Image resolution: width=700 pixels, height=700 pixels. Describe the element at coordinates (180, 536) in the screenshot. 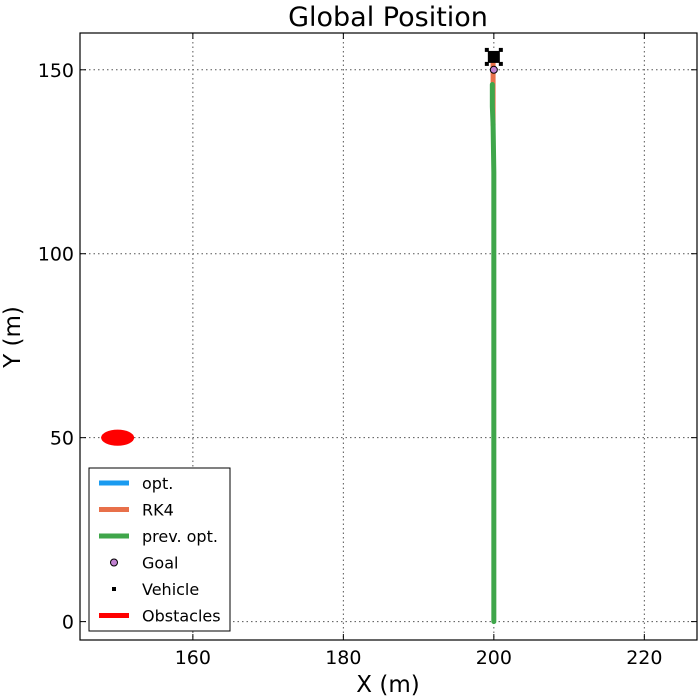

I see `legend-label: prev. opt.` at that location.